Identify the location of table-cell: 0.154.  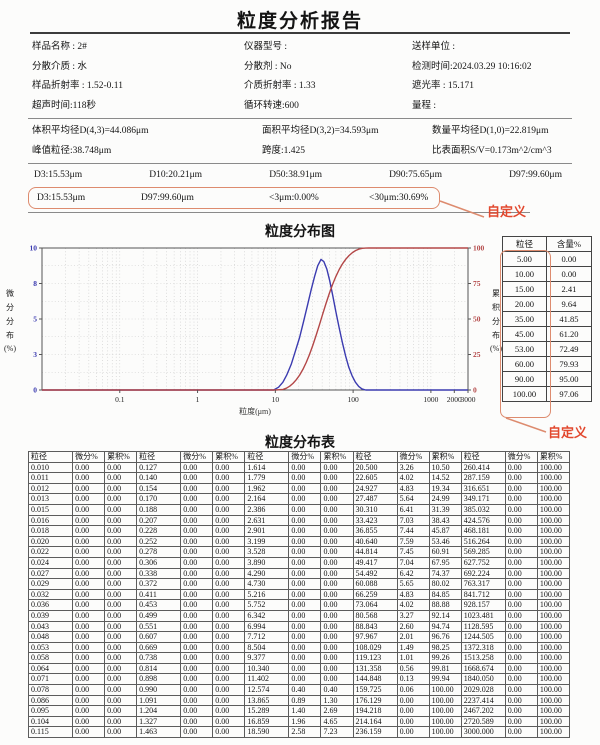
(159, 488).